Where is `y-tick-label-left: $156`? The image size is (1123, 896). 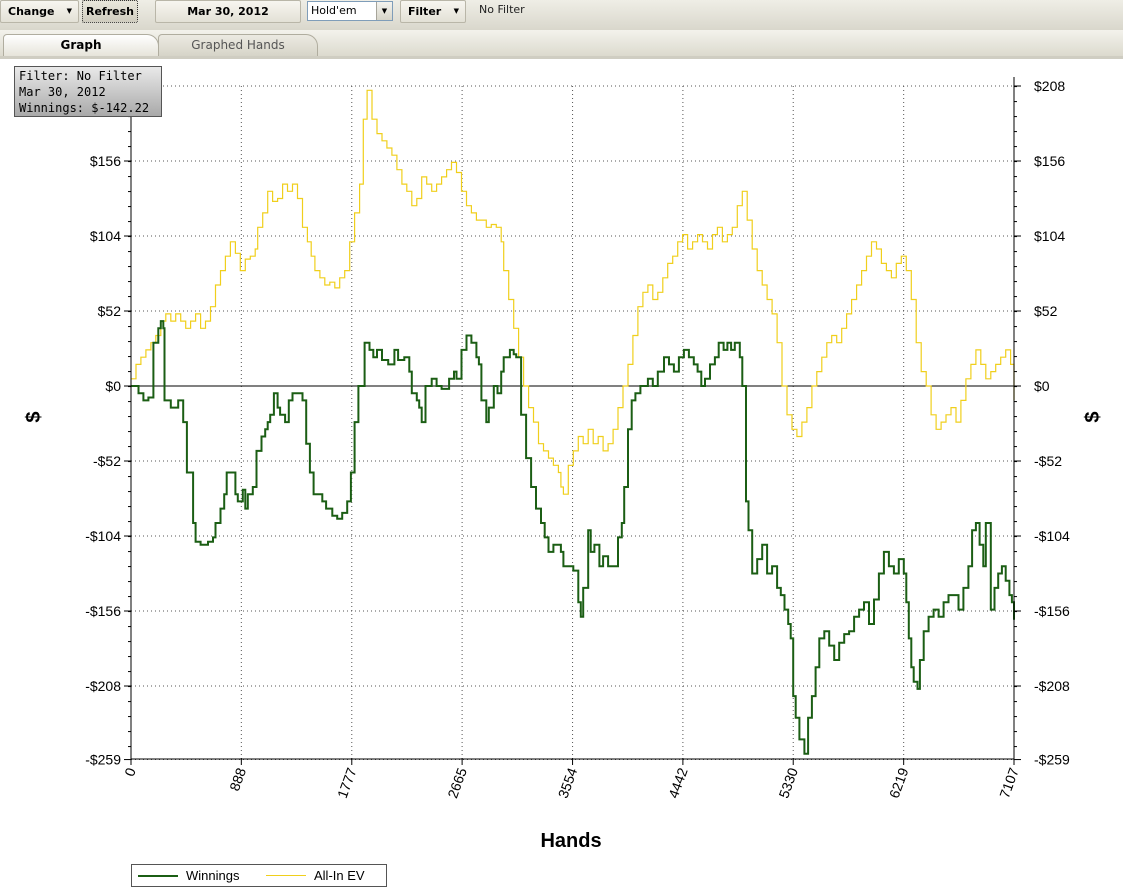 y-tick-label-left: $156 is located at coordinates (105, 161).